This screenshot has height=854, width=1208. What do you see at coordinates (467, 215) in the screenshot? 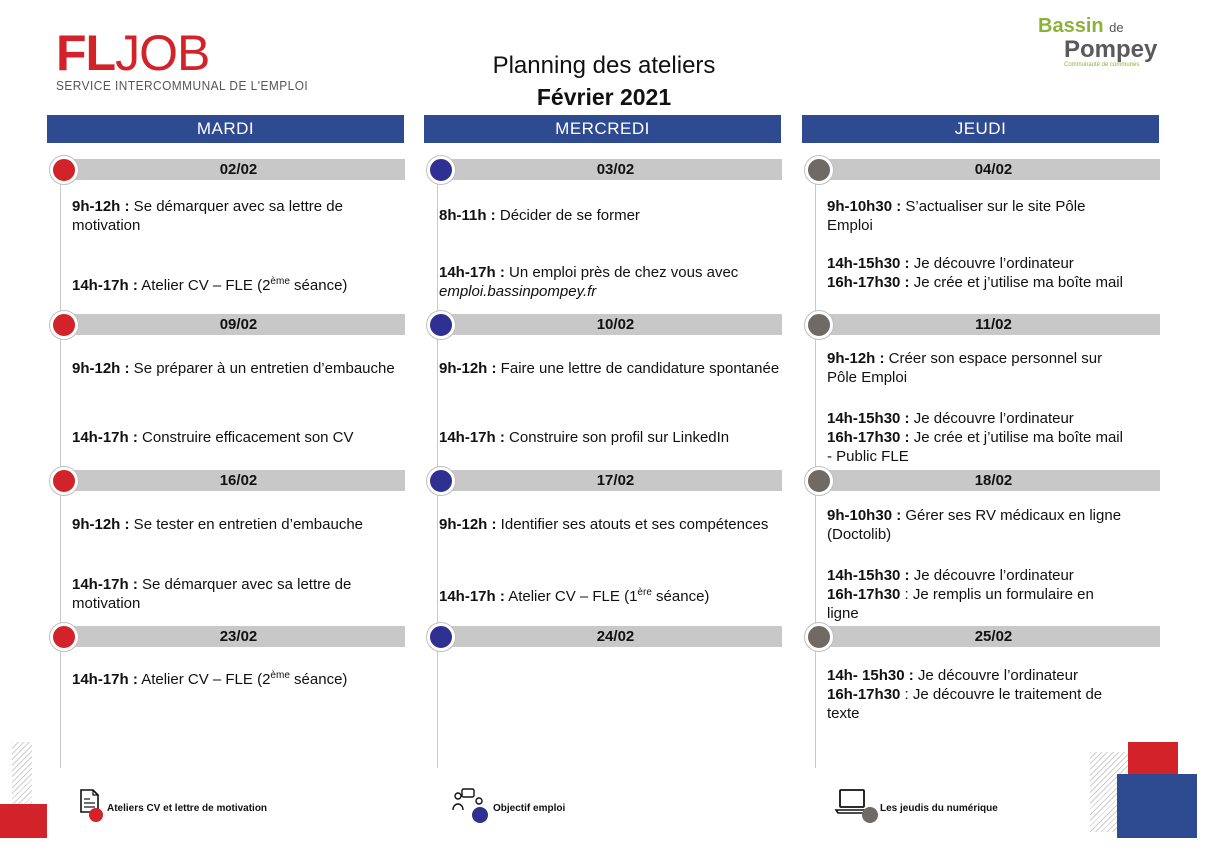
I see `entry-time: 8h-11h :` at bounding box center [467, 215].